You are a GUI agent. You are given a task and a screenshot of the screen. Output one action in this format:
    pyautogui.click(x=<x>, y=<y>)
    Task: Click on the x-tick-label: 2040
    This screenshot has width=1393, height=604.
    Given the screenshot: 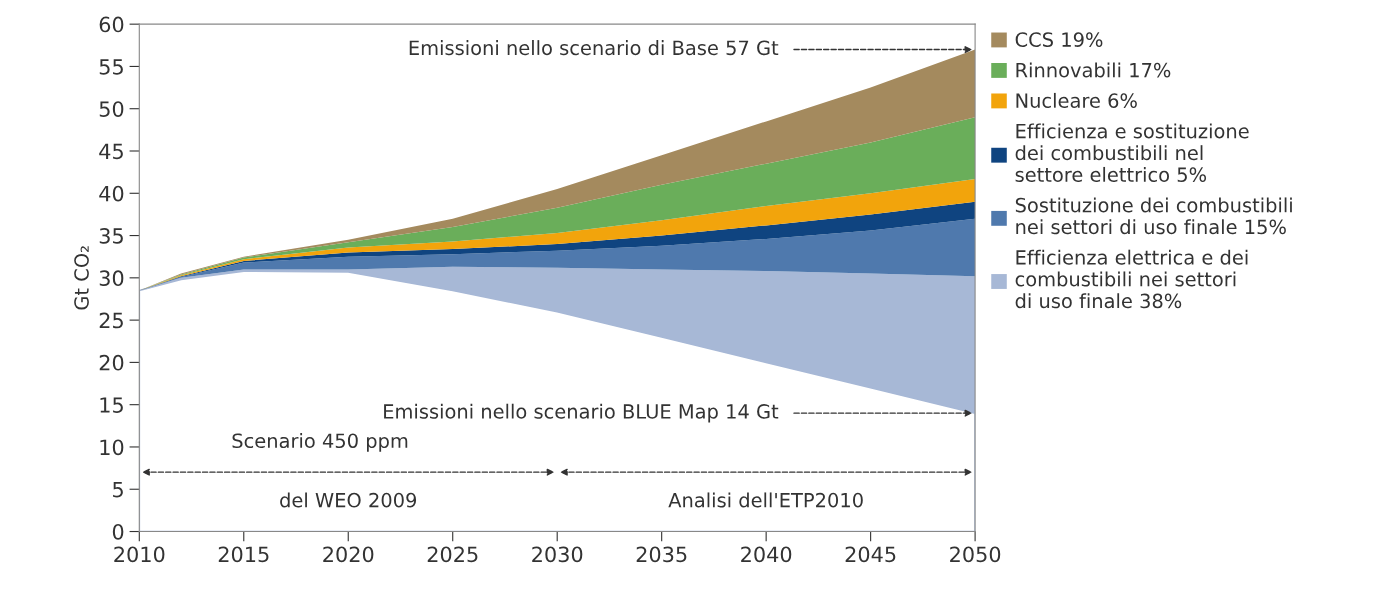 What is the action you would take?
    pyautogui.click(x=766, y=554)
    